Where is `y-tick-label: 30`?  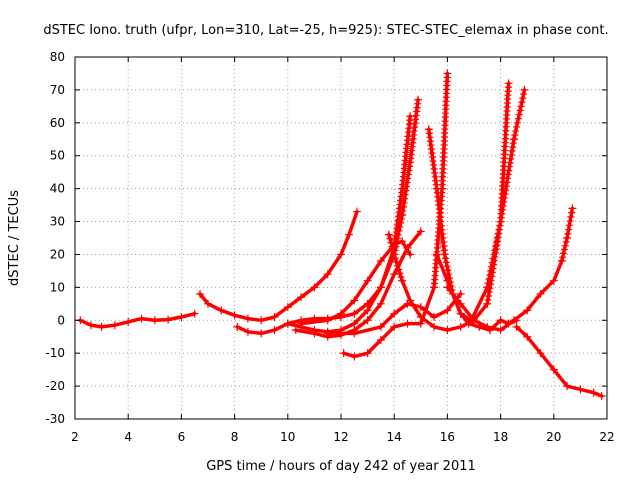
y-tick-label: 30 is located at coordinates (57, 222).